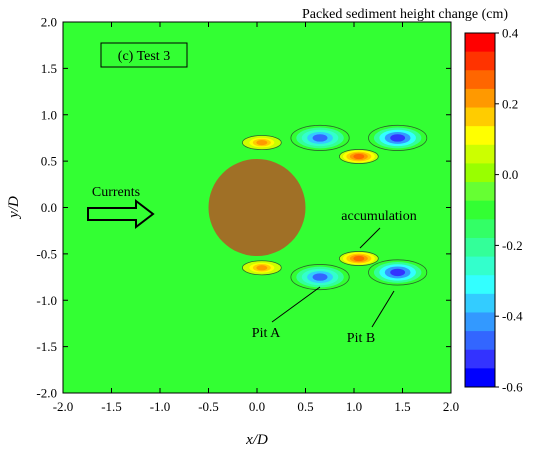 This screenshot has height=453, width=550. I want to click on cylinder, so click(257, 207).